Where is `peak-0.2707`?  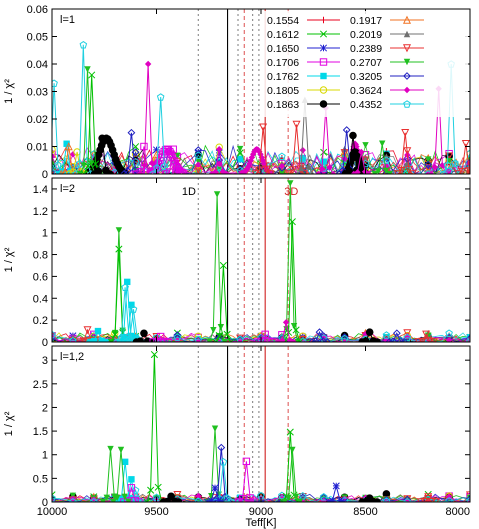
peak-0.2707 is located at coordinates (217, 268).